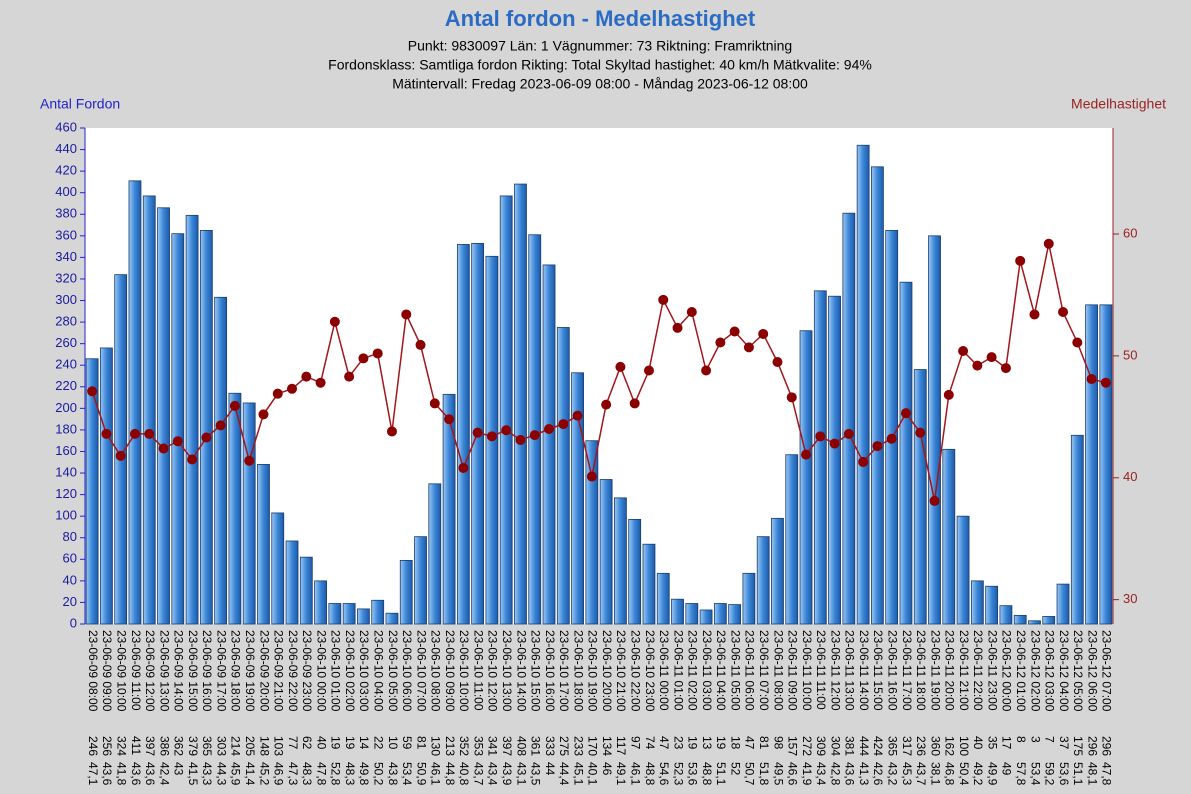 Image resolution: width=1191 pixels, height=794 pixels. I want to click on speed-label: 49,1, so click(621, 774).